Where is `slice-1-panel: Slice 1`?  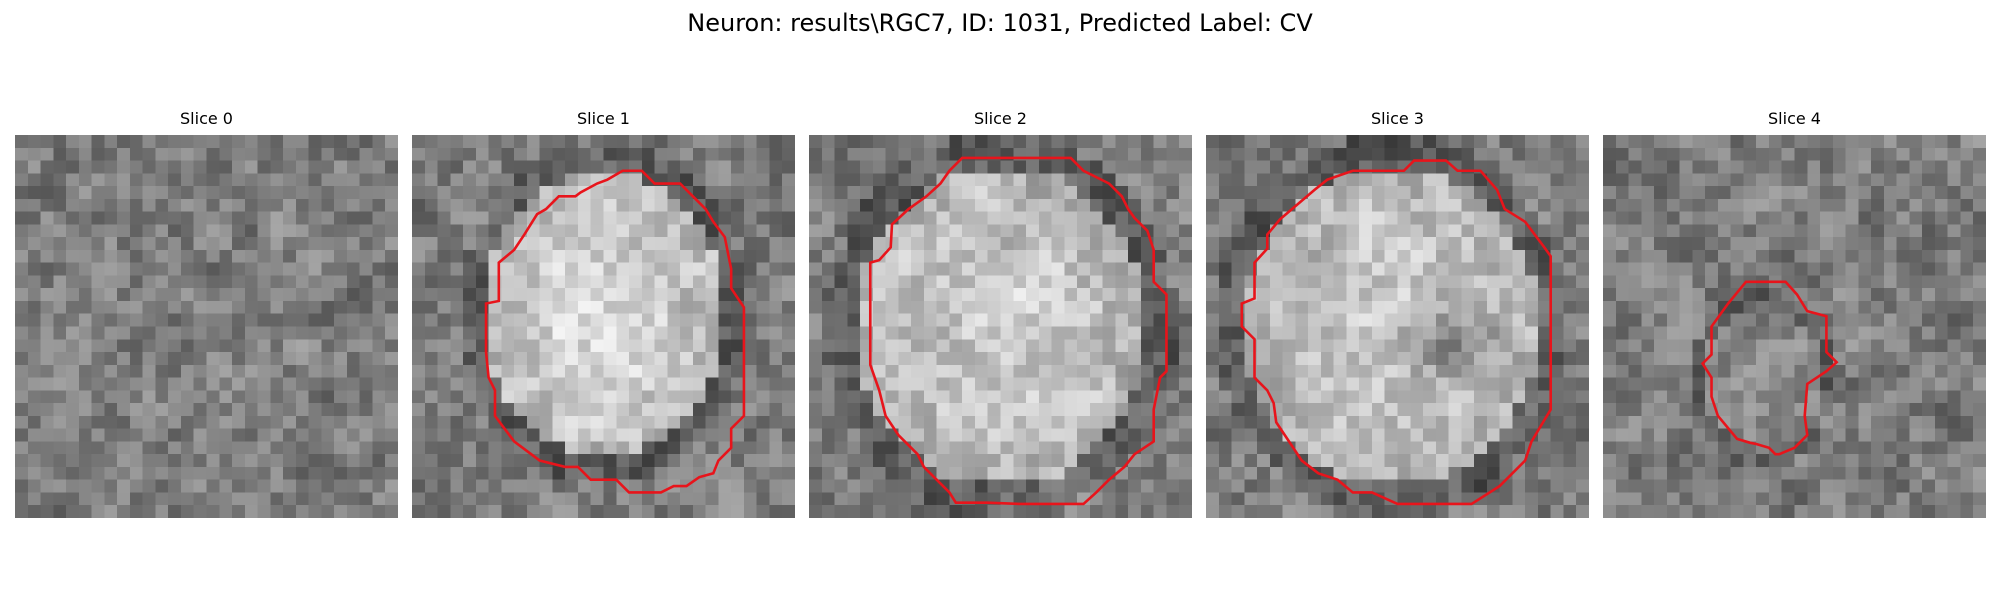
slice-1-panel: Slice 1 is located at coordinates (603, 313).